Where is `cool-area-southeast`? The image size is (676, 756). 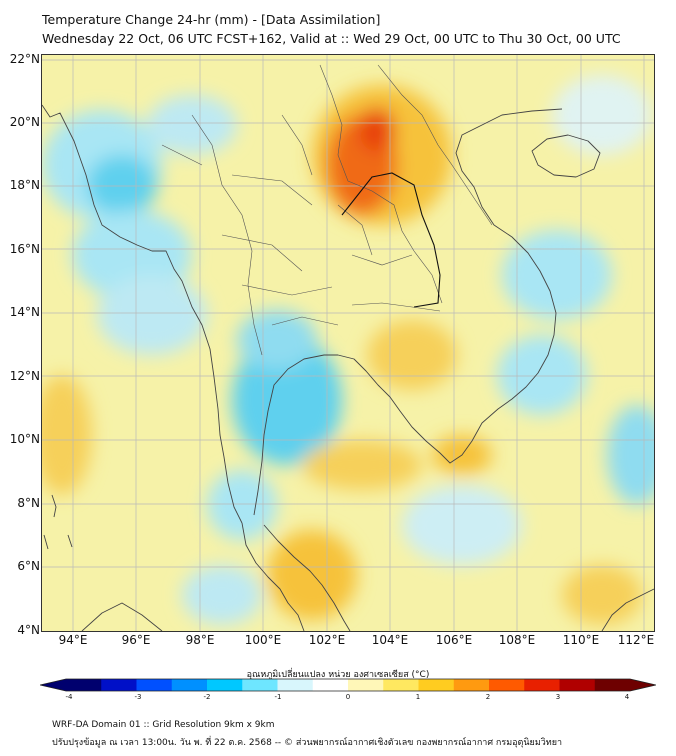 cool-area-southeast is located at coordinates (462, 525).